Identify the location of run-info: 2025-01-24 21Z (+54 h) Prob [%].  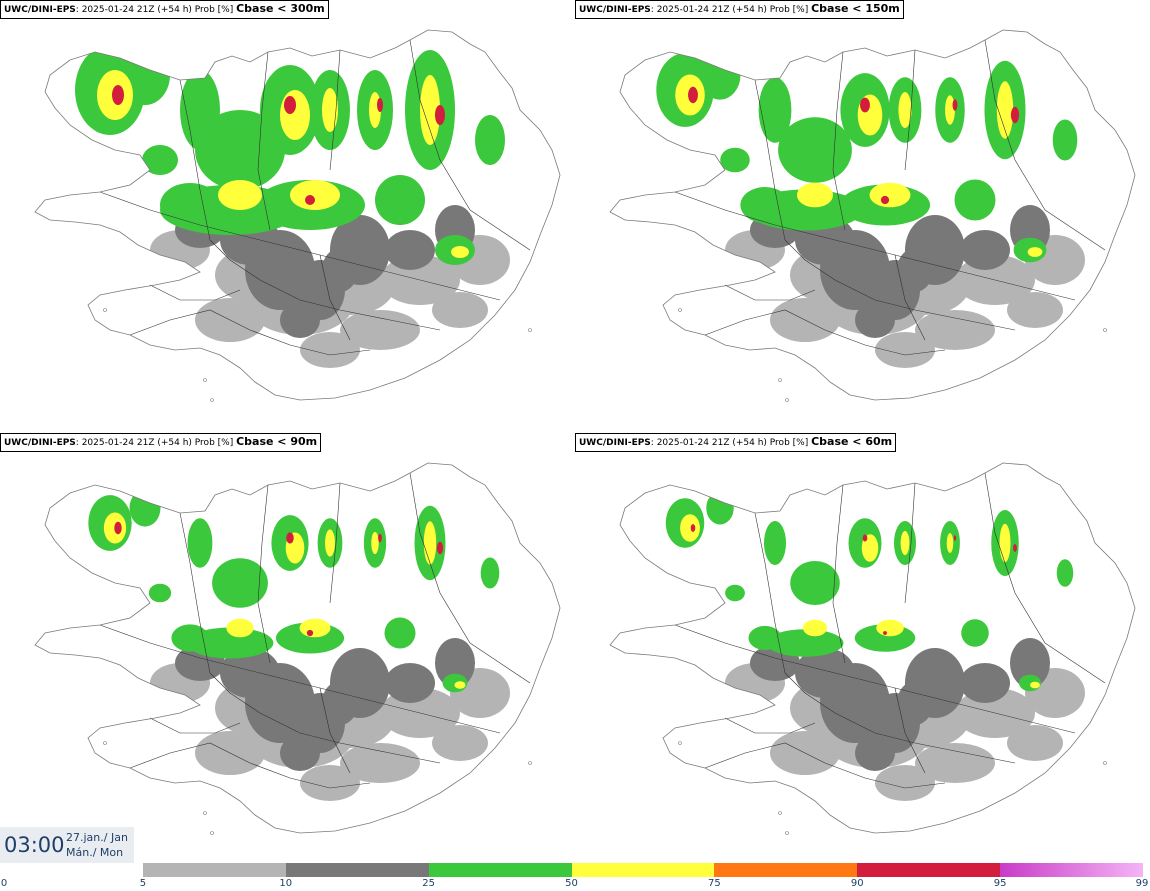
(157, 10).